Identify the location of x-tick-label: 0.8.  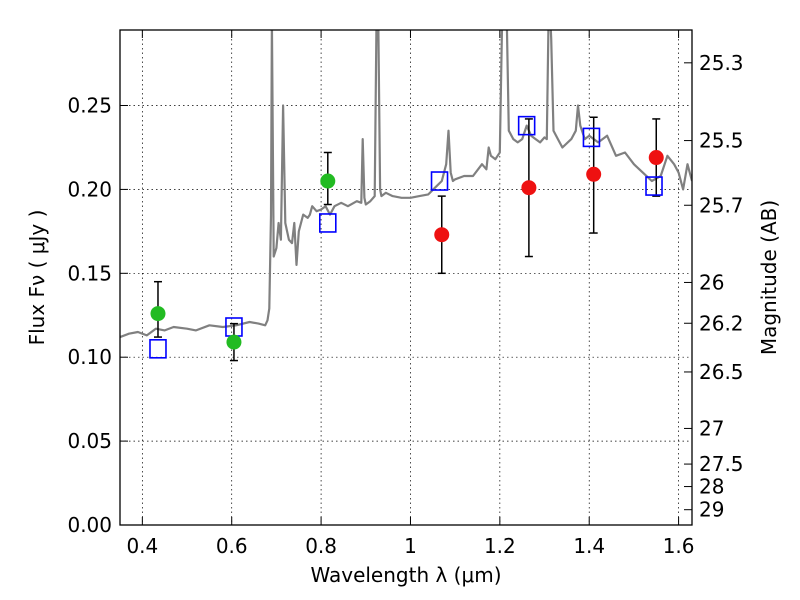
(321, 546).